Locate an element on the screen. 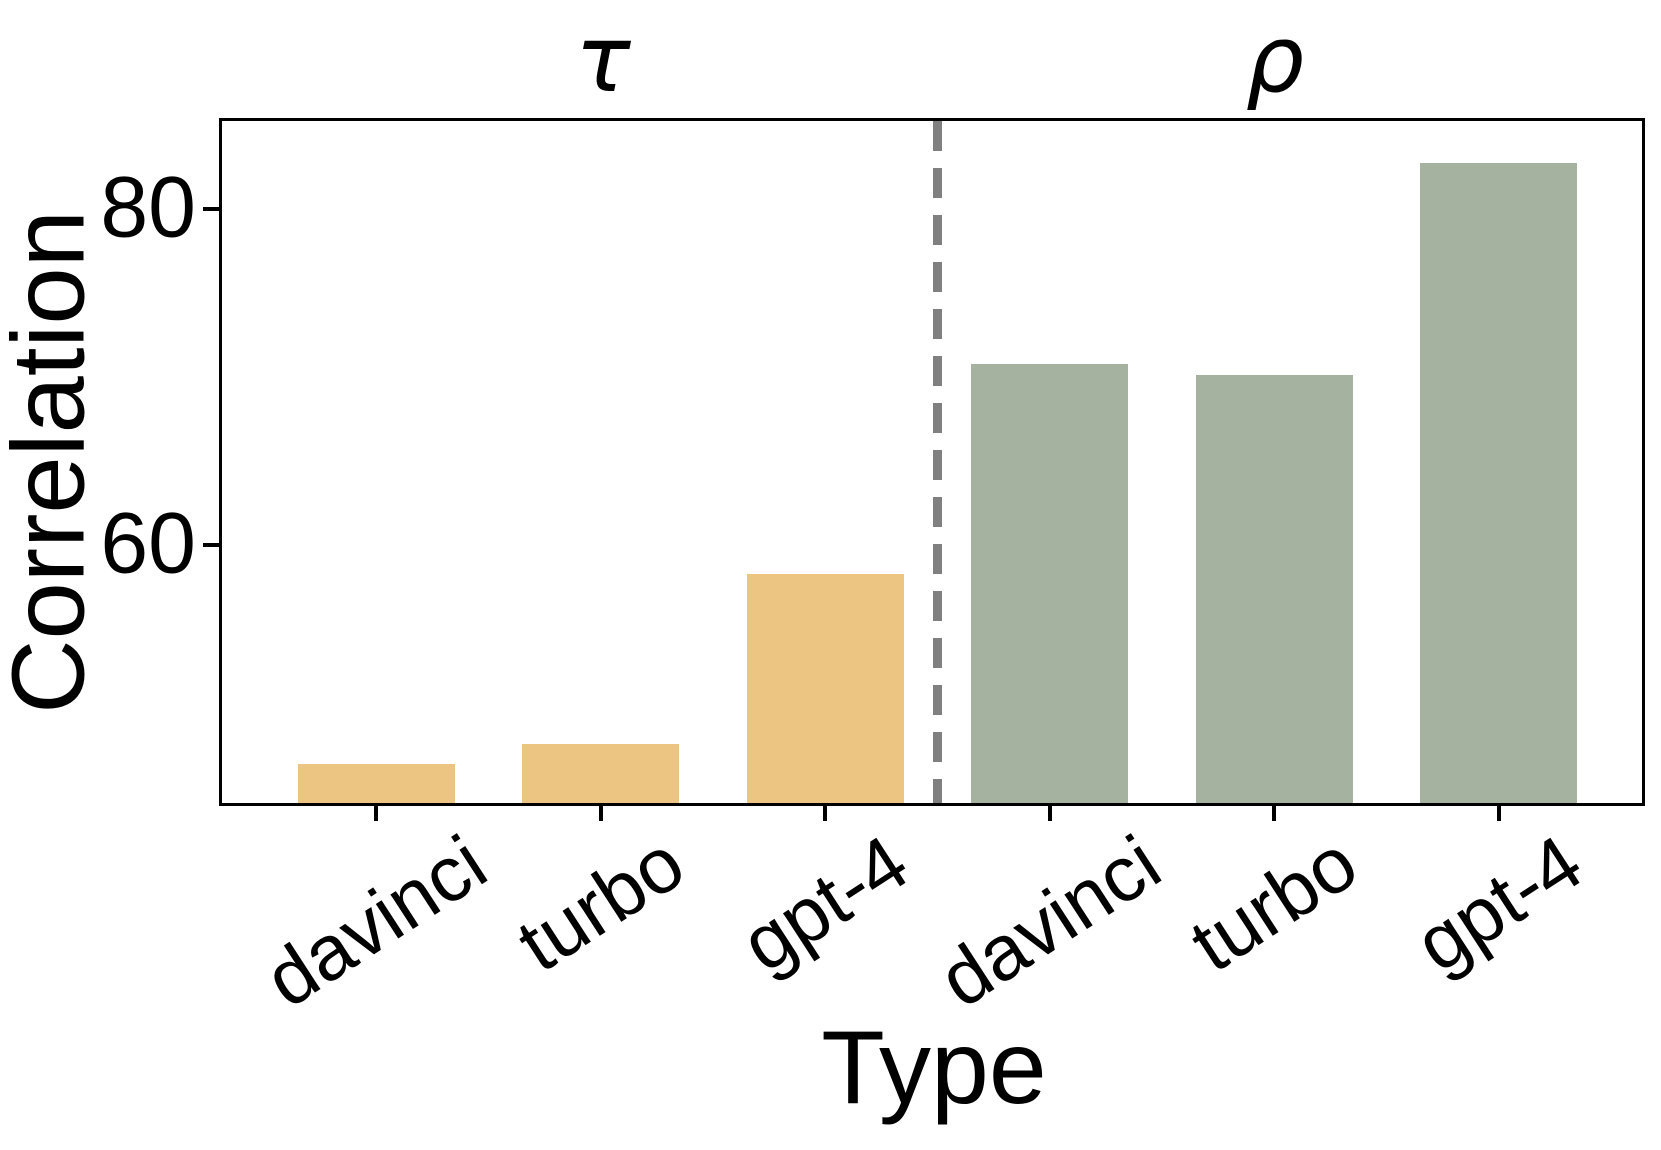 The height and width of the screenshot is (1150, 1661). x-tick-mark-rho-davinci is located at coordinates (1049, 813).